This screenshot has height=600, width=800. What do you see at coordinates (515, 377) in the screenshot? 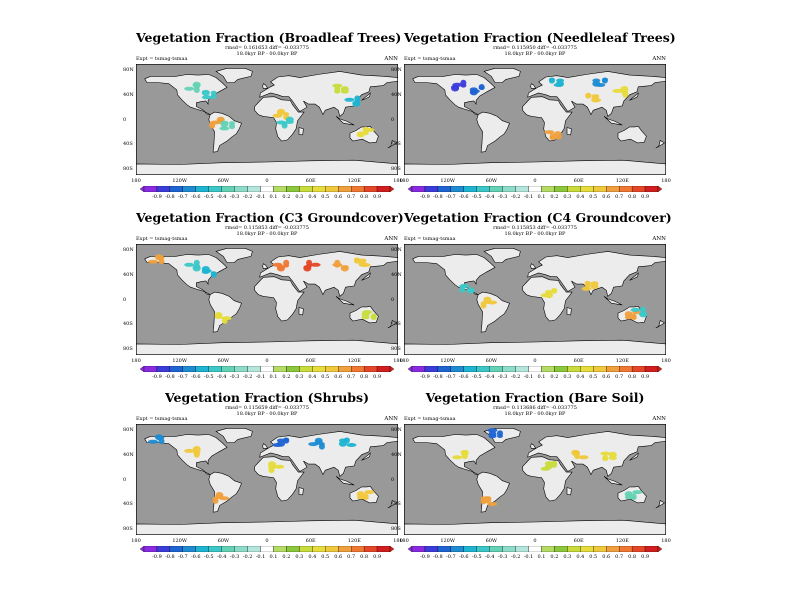
I see `colorbar-tick-label: -0.2` at bounding box center [515, 377].